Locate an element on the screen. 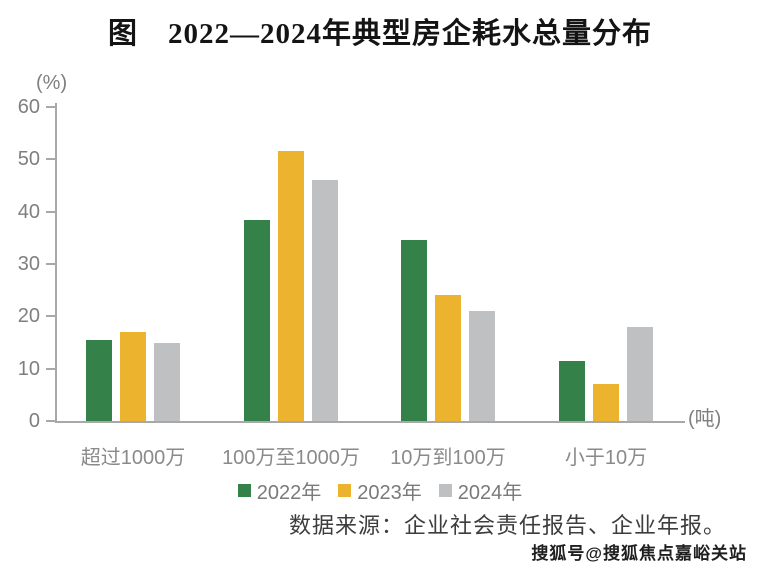 This screenshot has height=569, width=760. x-axis-label: 100万至1000万 is located at coordinates (291, 458).